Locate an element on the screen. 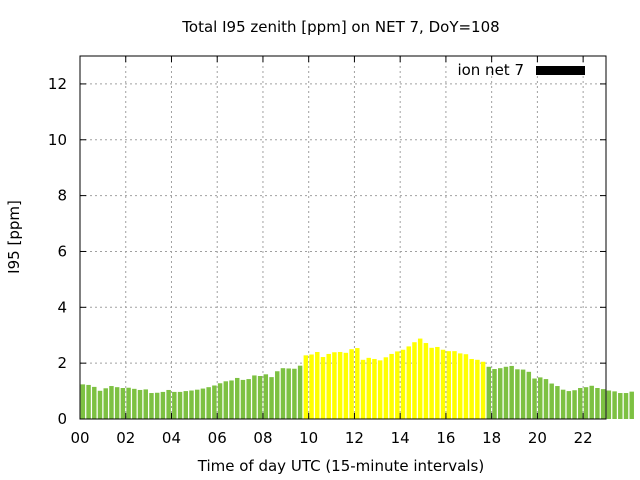 This screenshot has height=480, width=640. y-axis-label: I95 [ppm] is located at coordinates (14, 237).